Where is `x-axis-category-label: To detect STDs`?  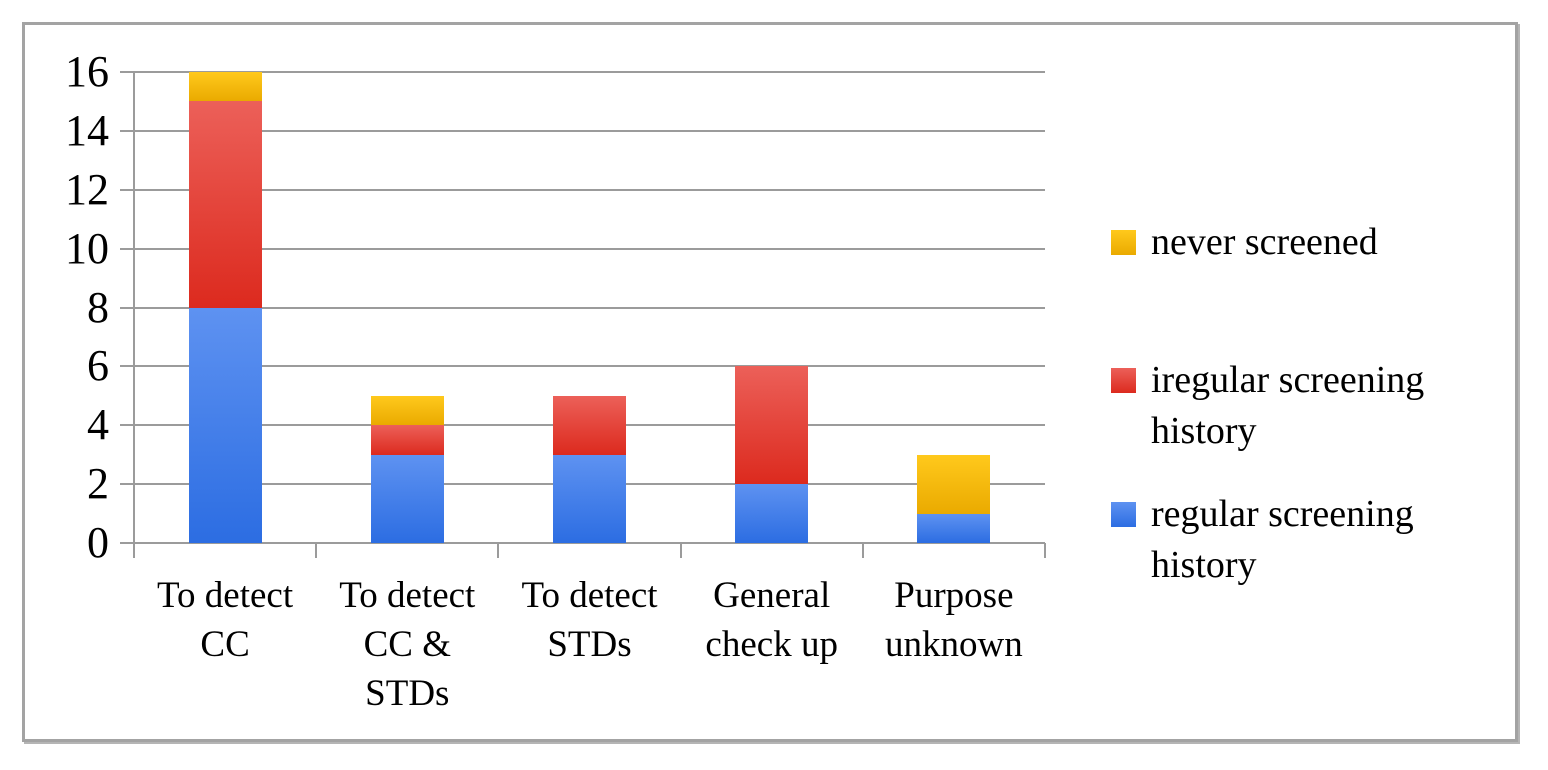 x-axis-category-label: To detect STDs is located at coordinates (589, 620).